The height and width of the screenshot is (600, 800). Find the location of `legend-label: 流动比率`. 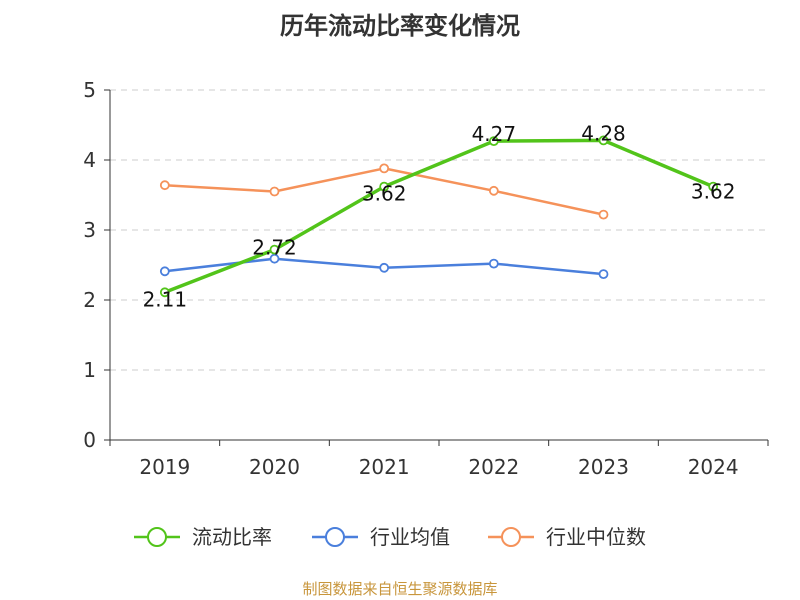

legend-label: 流动比率 is located at coordinates (232, 537).